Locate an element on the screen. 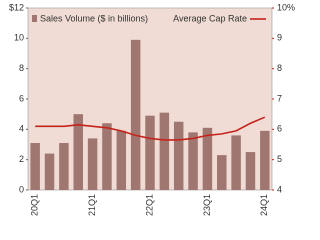 This screenshot has width=320, height=240. legend-label: Sales Volume ($ in billions) is located at coordinates (94, 18).